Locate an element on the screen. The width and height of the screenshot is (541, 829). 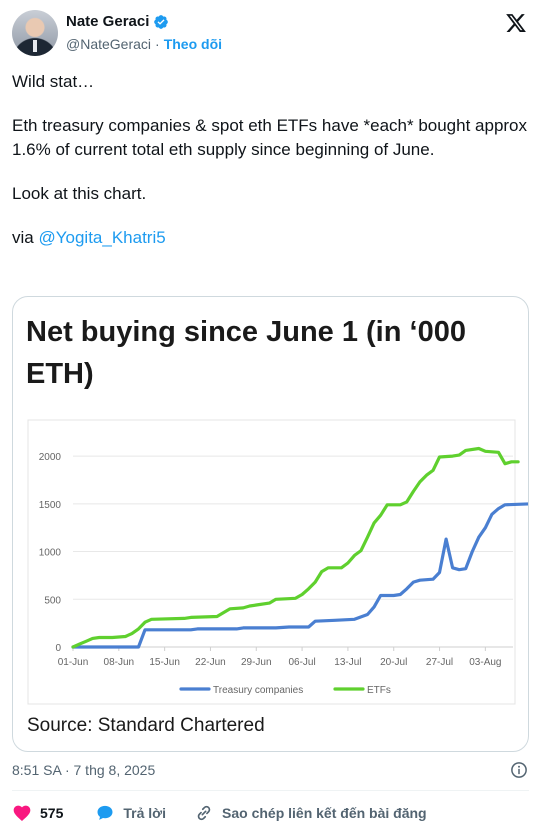
via-prefix: via is located at coordinates (25, 237).